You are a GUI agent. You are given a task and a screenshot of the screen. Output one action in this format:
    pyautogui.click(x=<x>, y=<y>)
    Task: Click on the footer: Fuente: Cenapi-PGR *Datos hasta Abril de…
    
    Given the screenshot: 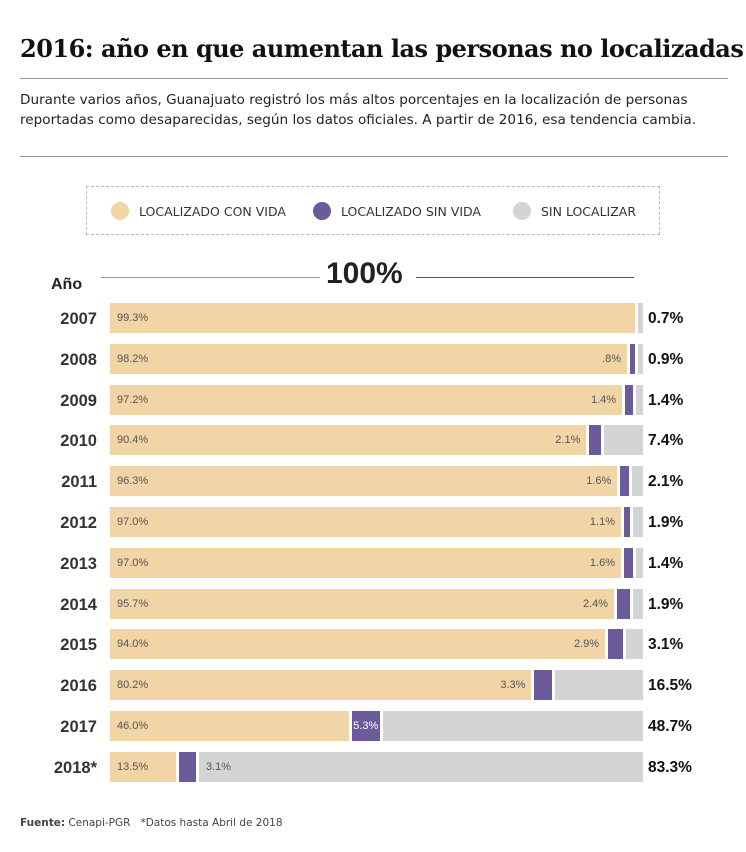 What is the action you would take?
    pyautogui.click(x=151, y=823)
    